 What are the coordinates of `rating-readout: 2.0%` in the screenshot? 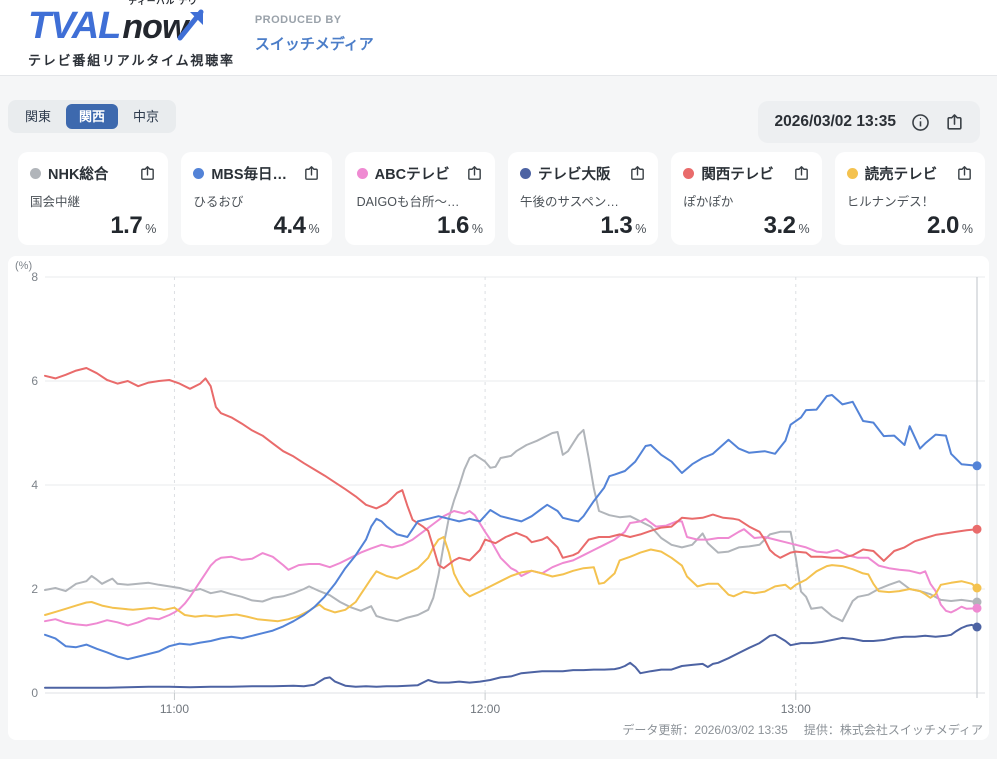 It's located at (910, 226).